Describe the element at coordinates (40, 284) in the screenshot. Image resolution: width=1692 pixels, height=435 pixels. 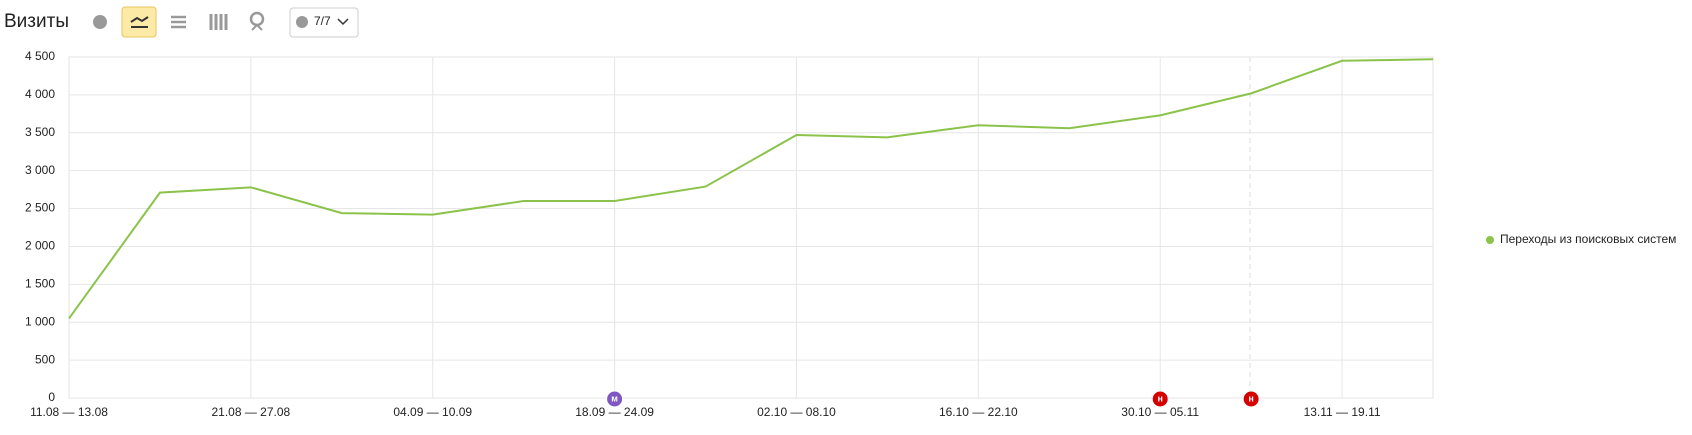
I see `y-tick-label: 1 500` at that location.